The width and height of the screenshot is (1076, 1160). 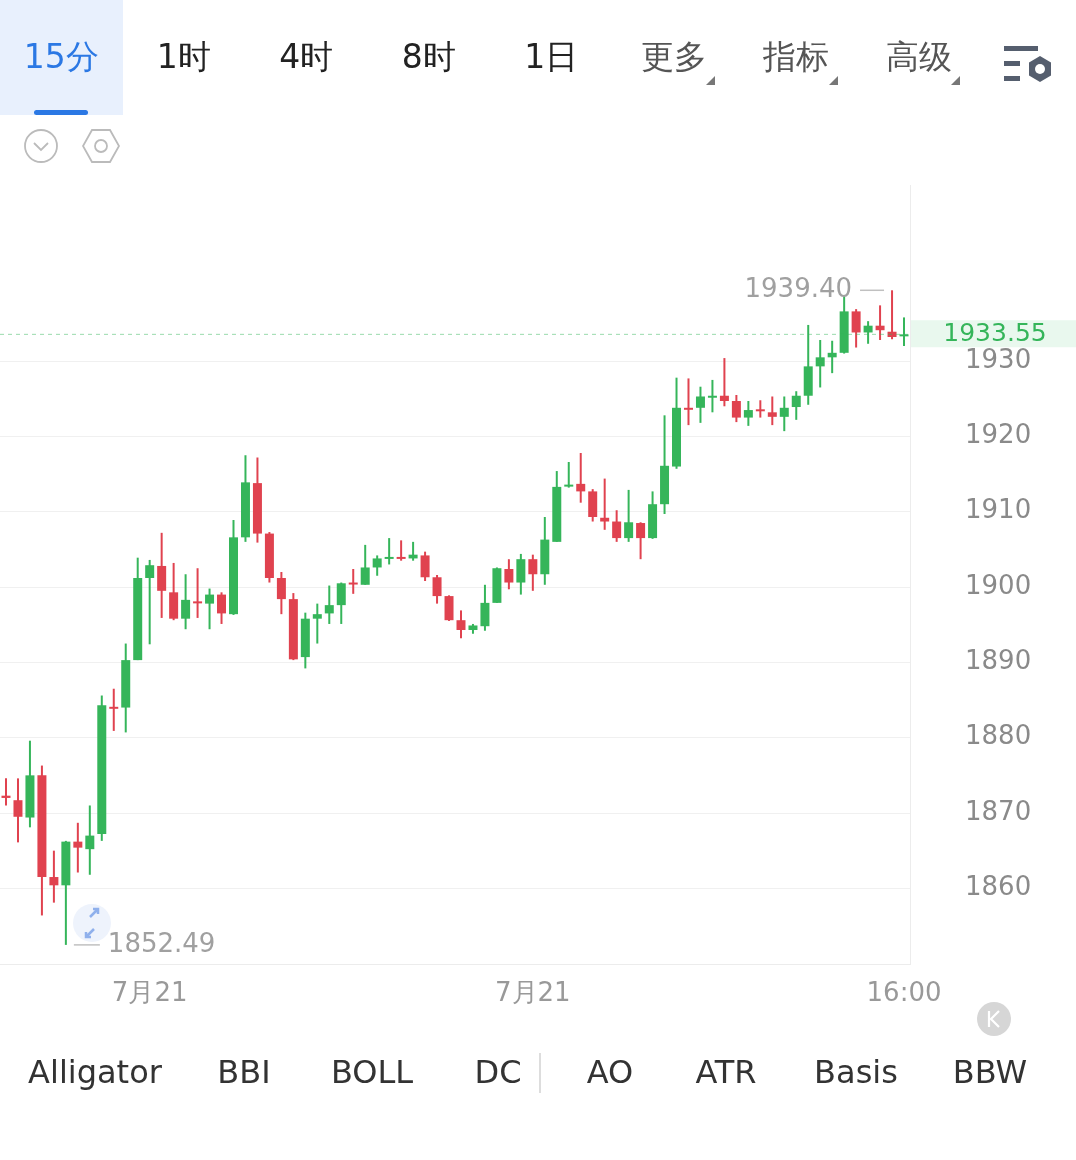 What do you see at coordinates (428, 57) in the screenshot?
I see `text: 8时` at bounding box center [428, 57].